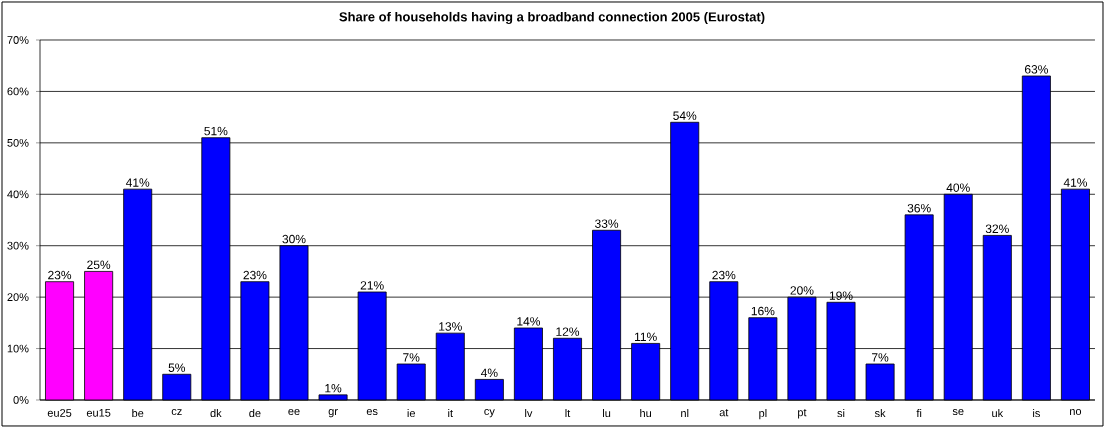  Describe the element at coordinates (1036, 413) in the screenshot. I see `x-tick-label: is` at that location.